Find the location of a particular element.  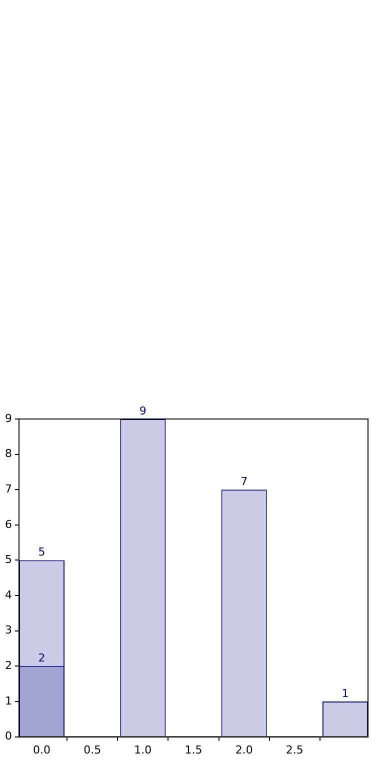

y-tick-label: 3 is located at coordinates (8, 630).